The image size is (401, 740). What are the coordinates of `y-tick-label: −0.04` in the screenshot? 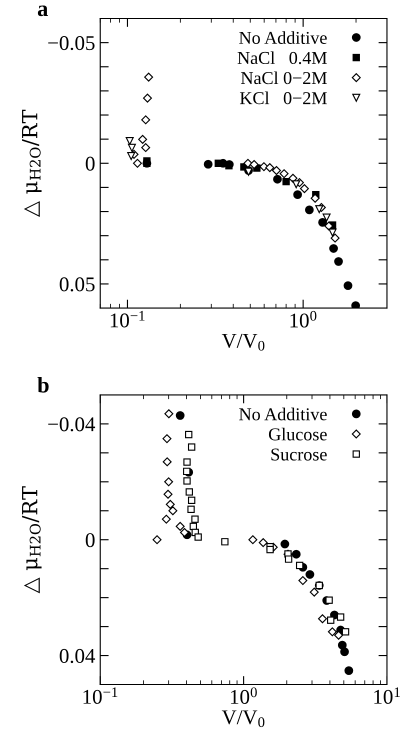 It's located at (72, 424).